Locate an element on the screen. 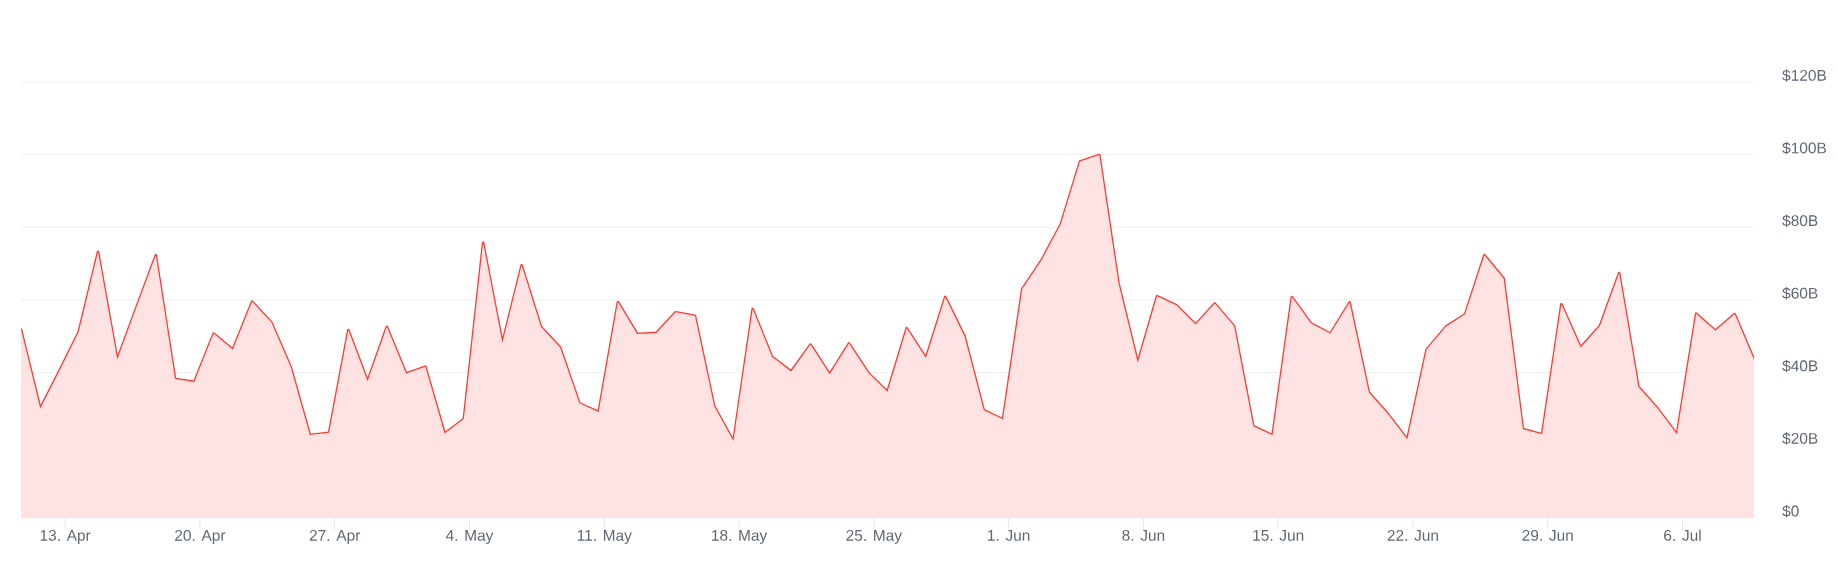 The width and height of the screenshot is (1837, 567). y-tick-label: $0 is located at coordinates (1790, 511).